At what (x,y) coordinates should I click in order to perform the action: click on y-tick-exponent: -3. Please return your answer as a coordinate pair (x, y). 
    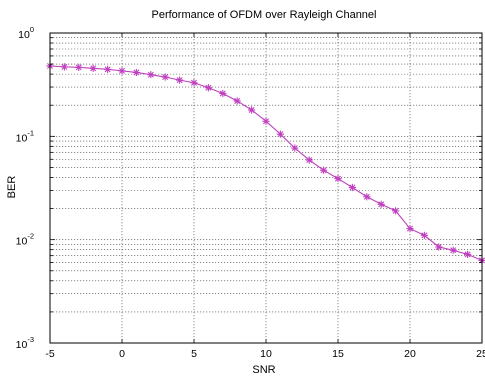
    Looking at the image, I should click on (30, 339).